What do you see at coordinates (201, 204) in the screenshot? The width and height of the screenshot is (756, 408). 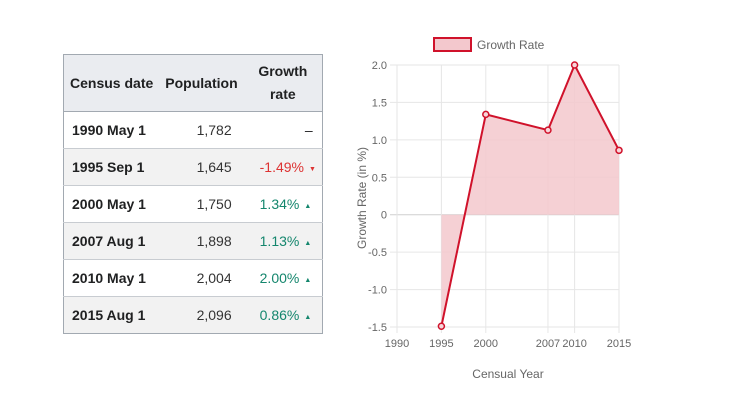 I see `population-cell: 1,750` at bounding box center [201, 204].